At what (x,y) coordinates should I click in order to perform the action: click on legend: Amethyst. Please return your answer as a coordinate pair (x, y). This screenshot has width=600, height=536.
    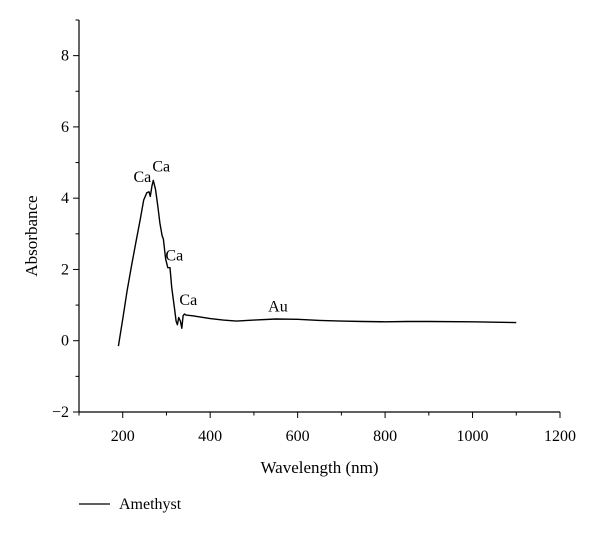
    Looking at the image, I should click on (130, 504).